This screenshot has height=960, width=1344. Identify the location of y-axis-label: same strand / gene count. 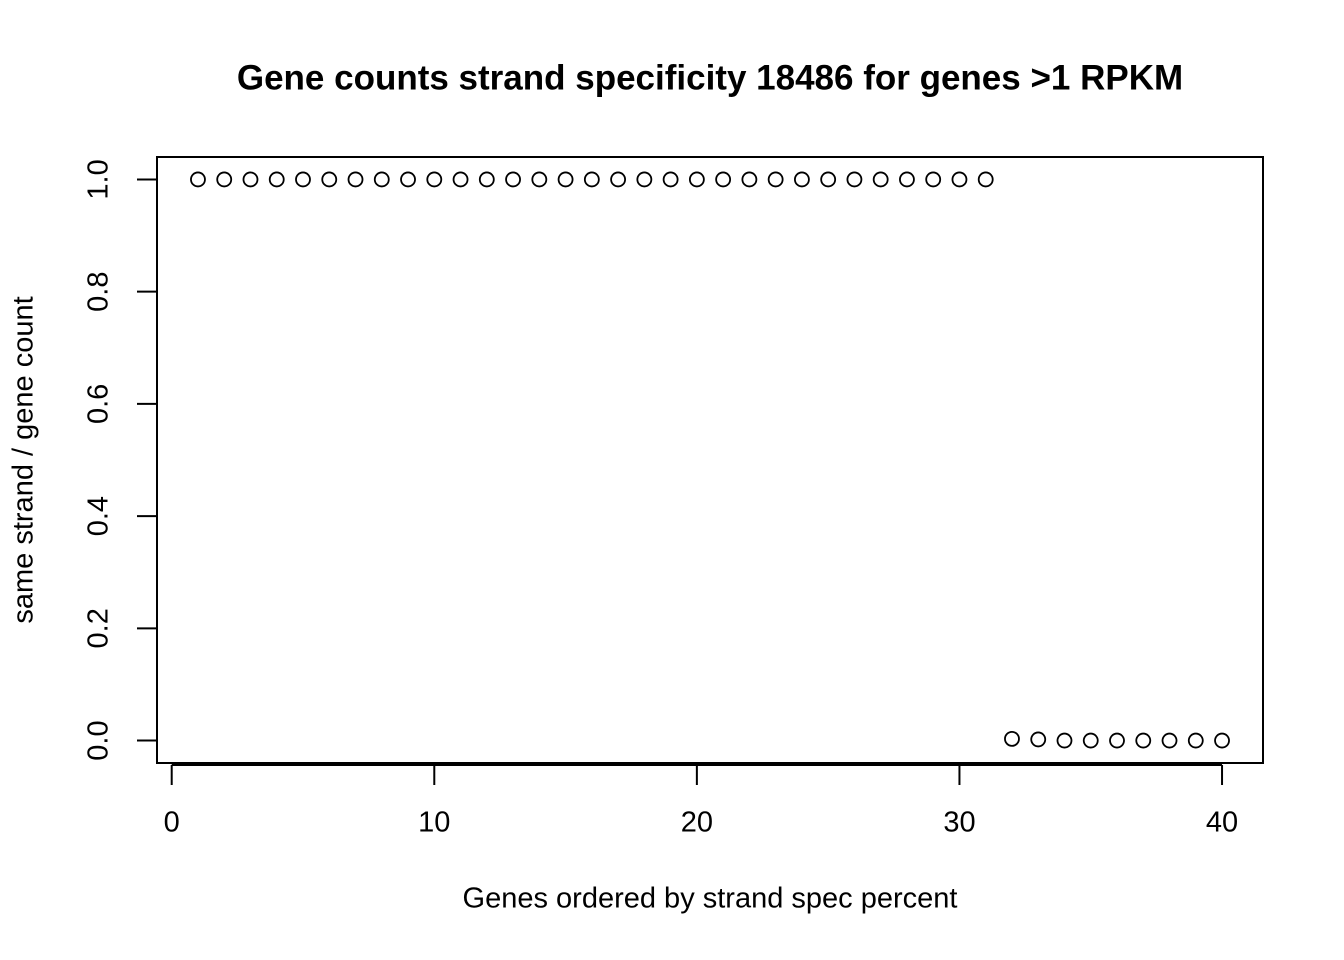
(24, 459).